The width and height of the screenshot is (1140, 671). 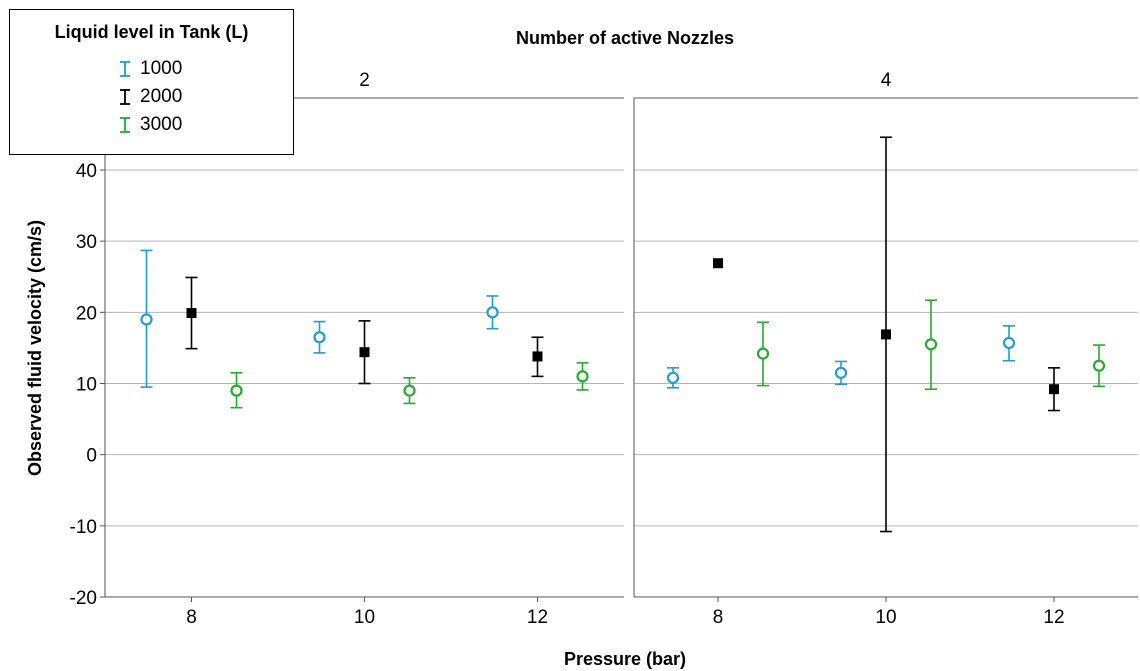 I want to click on legend-item: 2000, so click(x=150, y=97).